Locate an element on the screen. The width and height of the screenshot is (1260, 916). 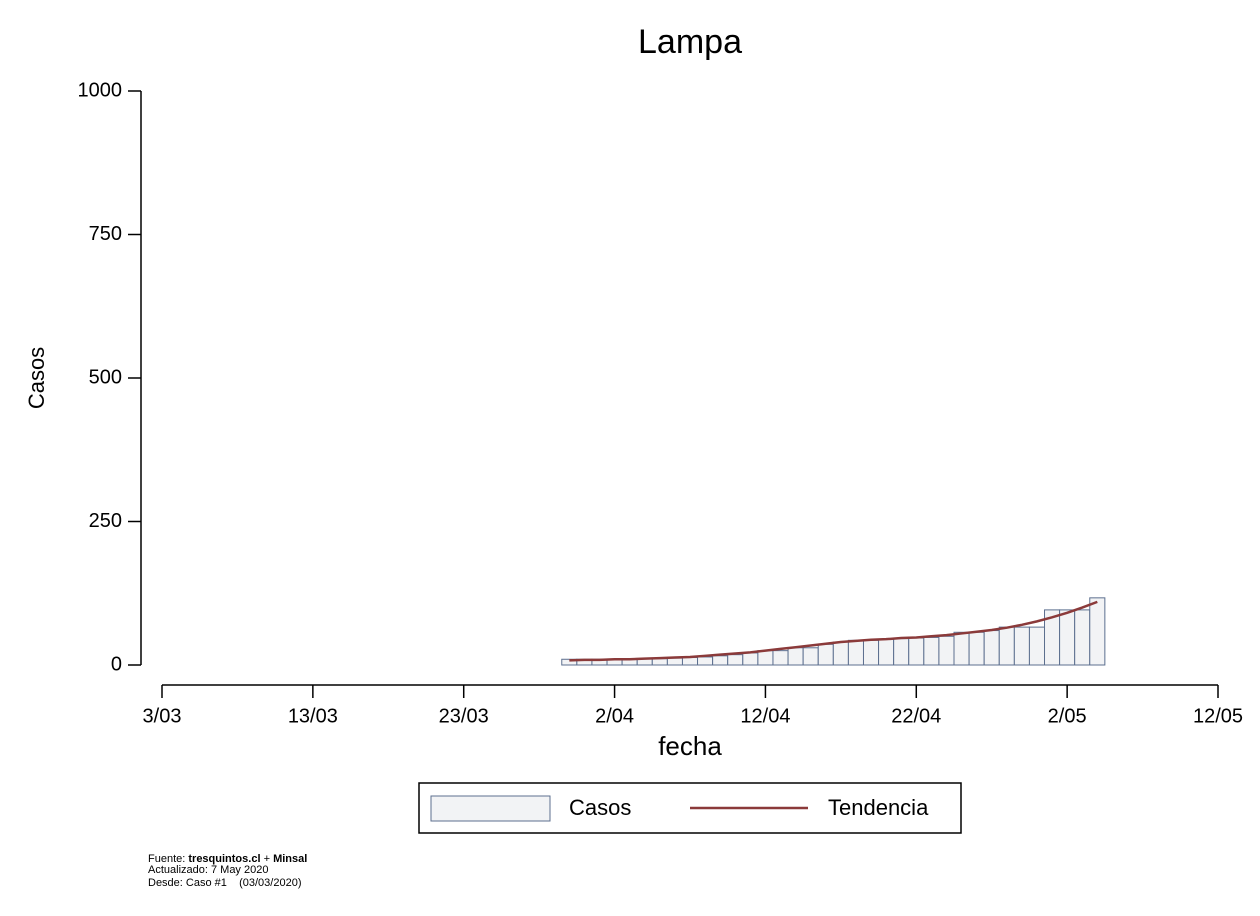
y-axis-label: Casos is located at coordinates (36, 378).